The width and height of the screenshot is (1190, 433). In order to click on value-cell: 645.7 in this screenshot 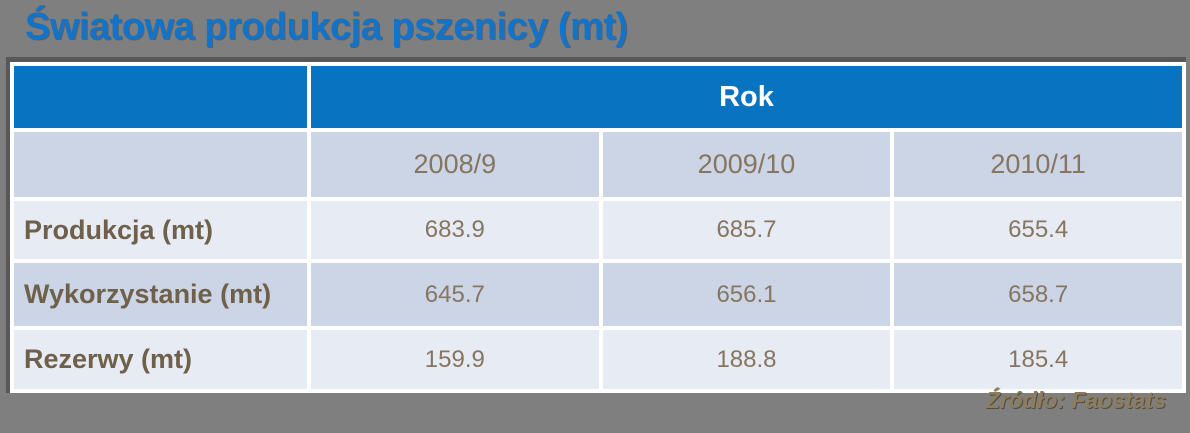, I will do `click(455, 294)`.